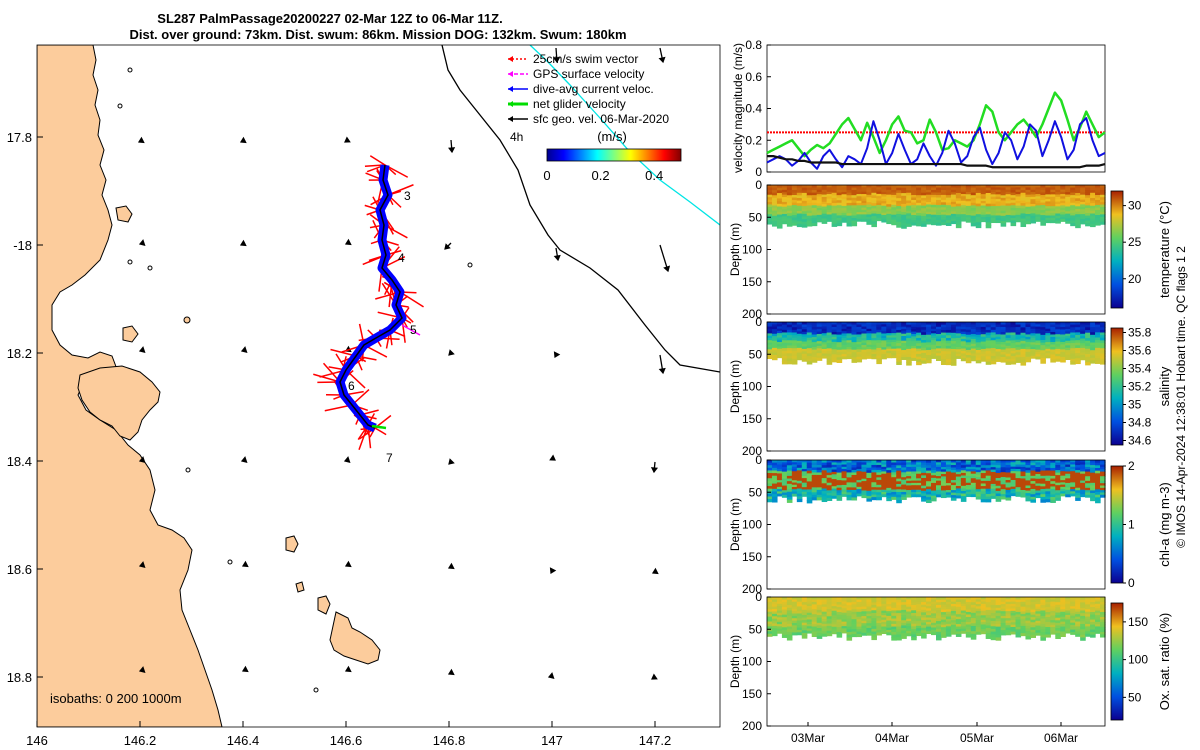 The width and height of the screenshot is (1200, 750). What do you see at coordinates (624, 135) in the screenshot?
I see `cyan-track` at bounding box center [624, 135].